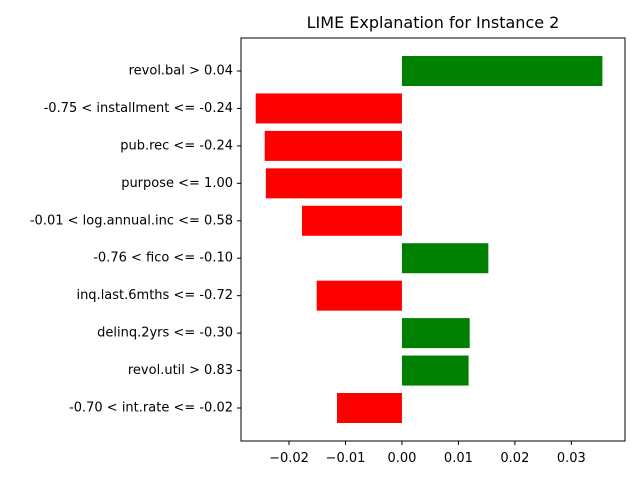 The height and width of the screenshot is (480, 640). Describe the element at coordinates (165, 333) in the screenshot. I see `y-tick-label-7: delinq.2yrs <= -0.30` at that location.